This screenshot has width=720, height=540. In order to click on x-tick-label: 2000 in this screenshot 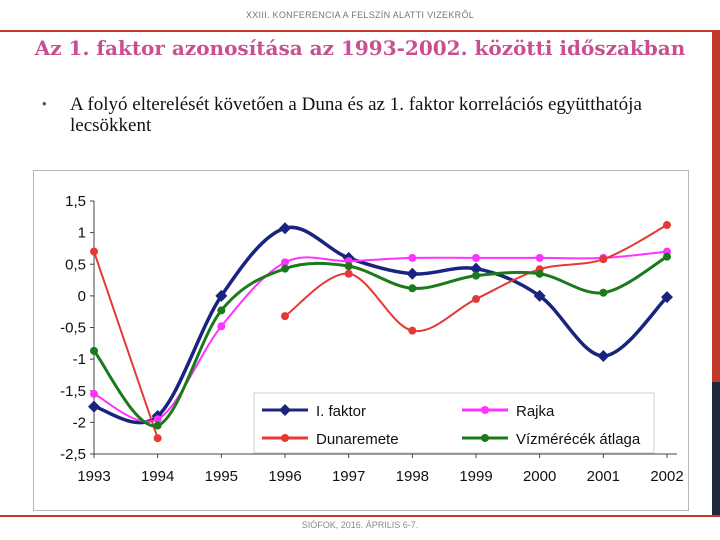, I will do `click(539, 476)`.